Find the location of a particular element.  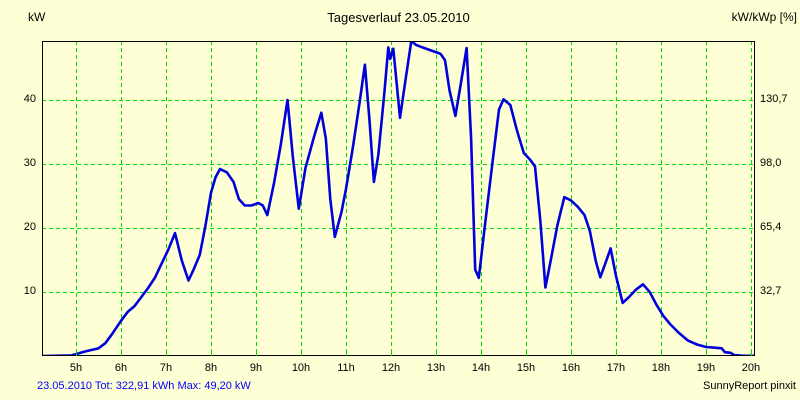

x-tick-label: 7h is located at coordinates (166, 368).